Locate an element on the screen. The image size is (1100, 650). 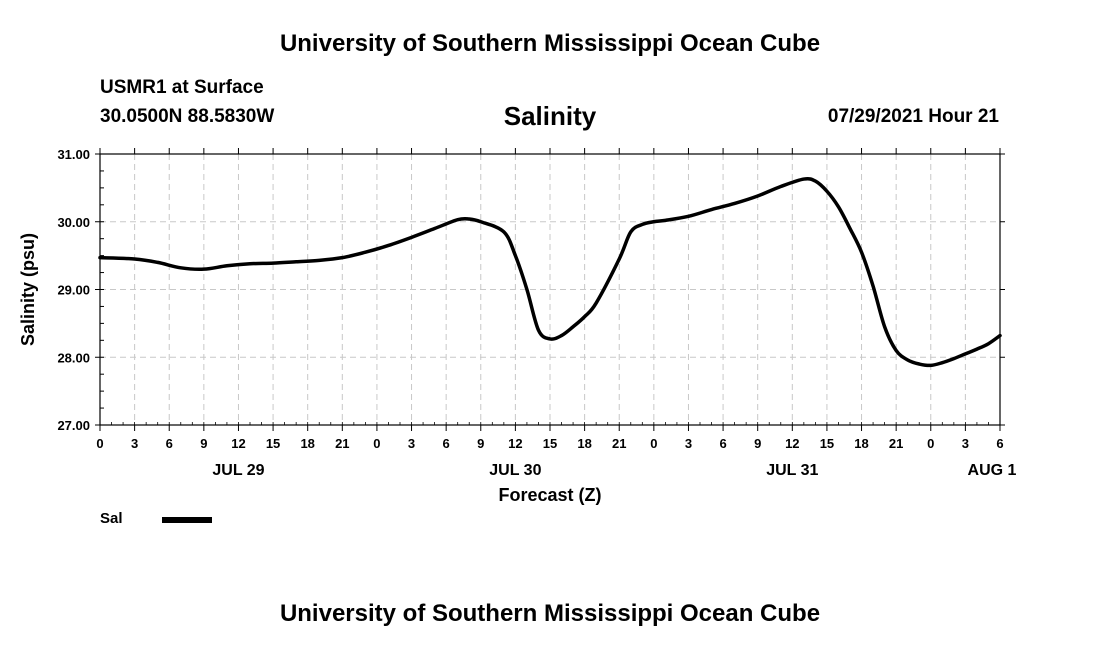
date-label: AUG 1 is located at coordinates (992, 470).